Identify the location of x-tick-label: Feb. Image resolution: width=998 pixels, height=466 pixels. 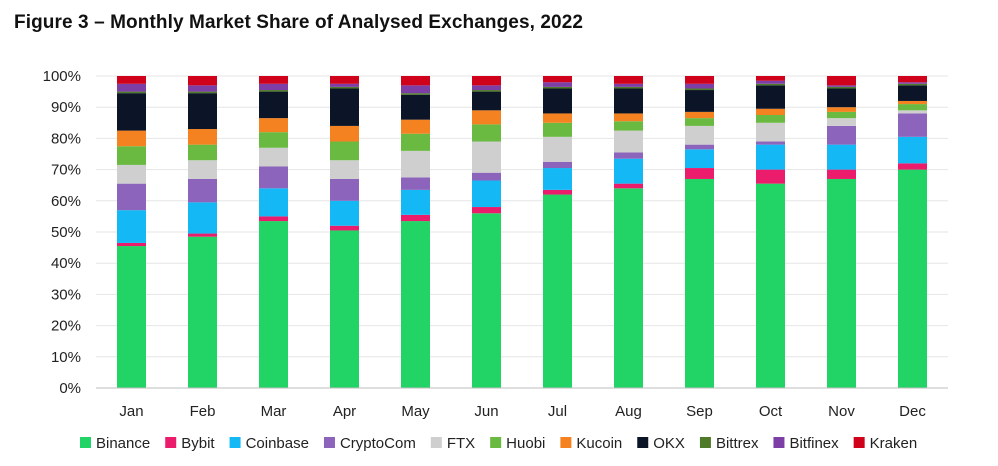
(203, 411).